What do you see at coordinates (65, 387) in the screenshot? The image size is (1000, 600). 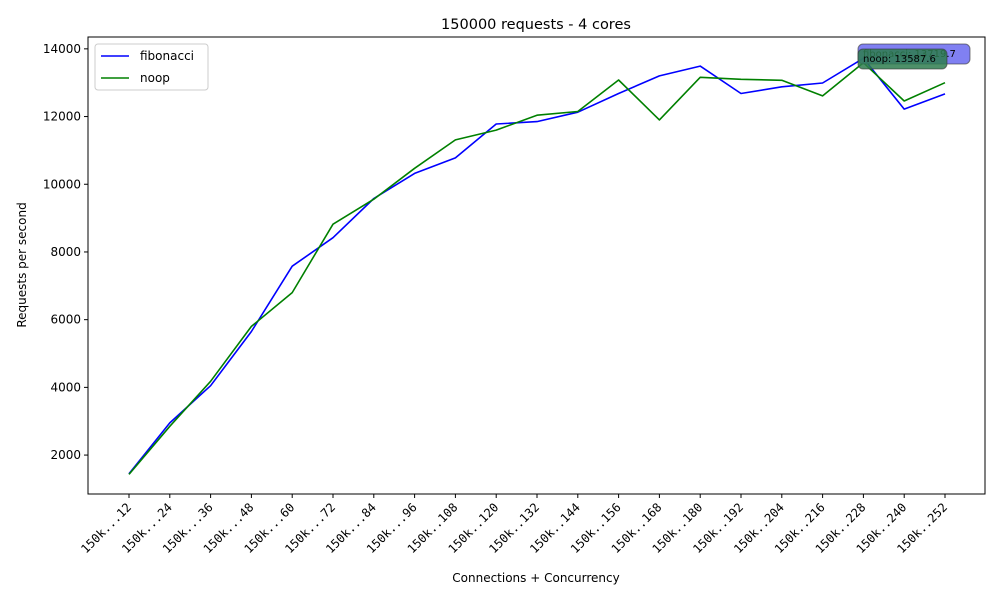 I see `y-tick-label: 4000` at bounding box center [65, 387].